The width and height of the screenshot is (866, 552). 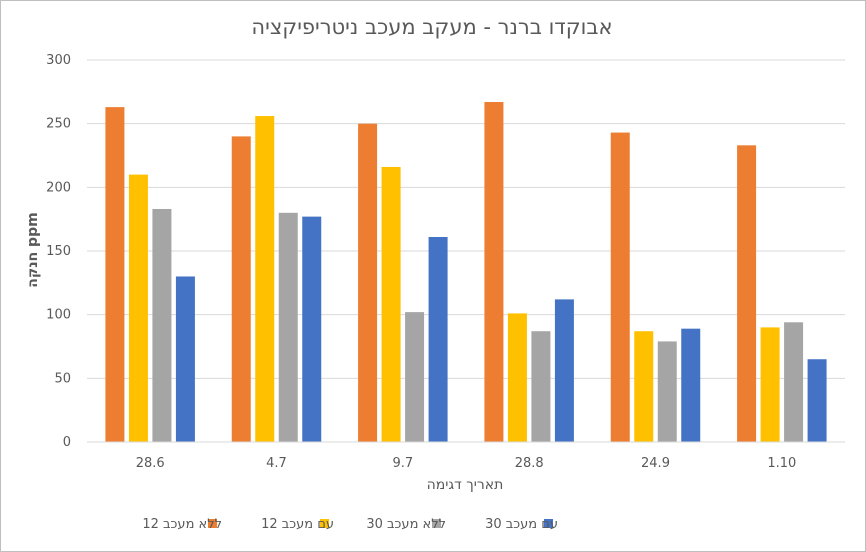 What do you see at coordinates (62, 378) in the screenshot?
I see `y-tick-label: 50` at bounding box center [62, 378].